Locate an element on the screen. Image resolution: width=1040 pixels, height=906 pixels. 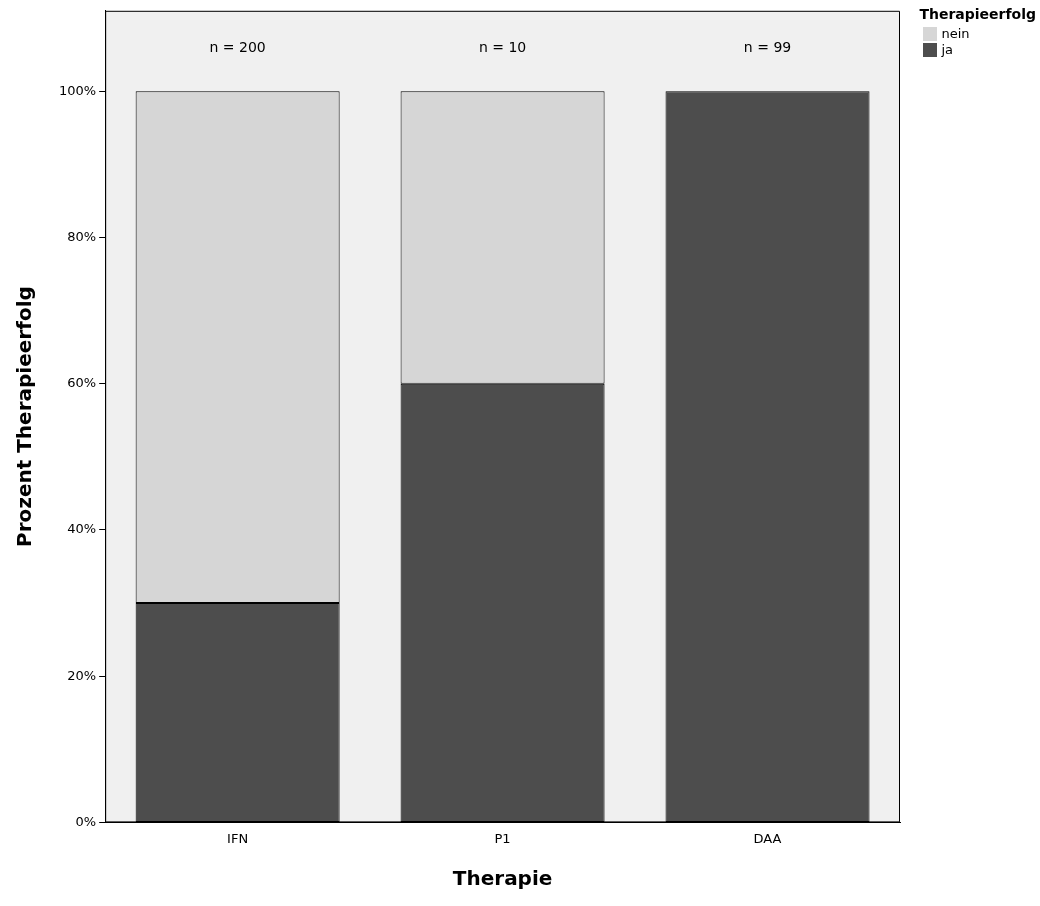
annotation: n = 10 is located at coordinates (502, 47).